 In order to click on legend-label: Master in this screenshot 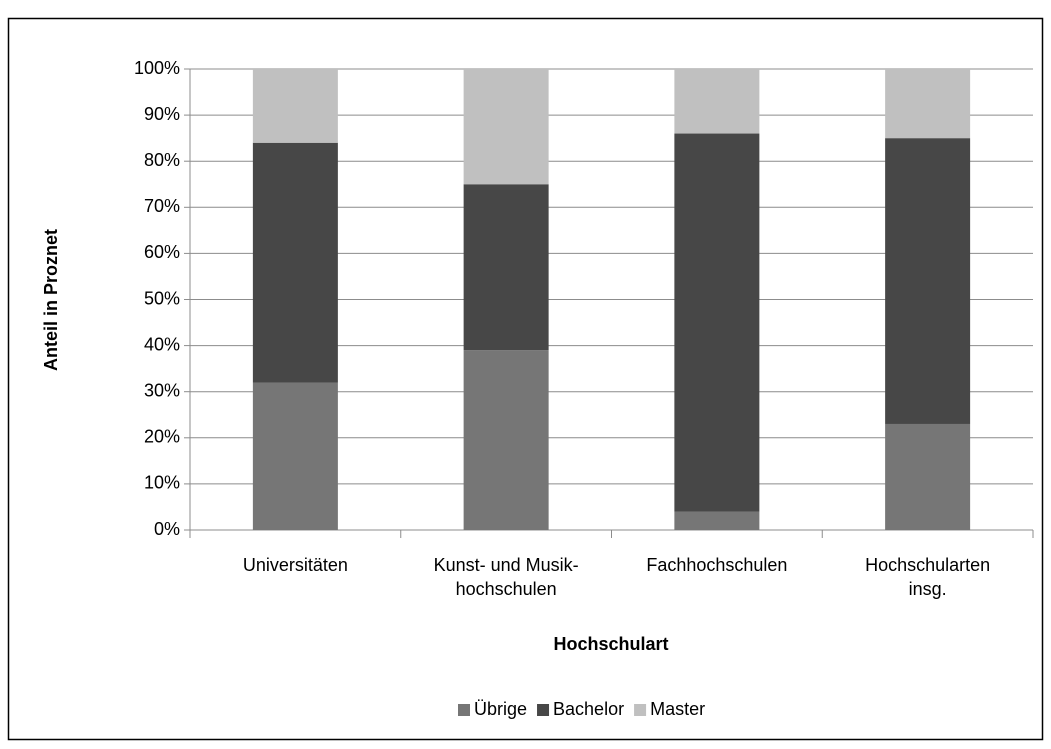, I will do `click(677, 709)`.